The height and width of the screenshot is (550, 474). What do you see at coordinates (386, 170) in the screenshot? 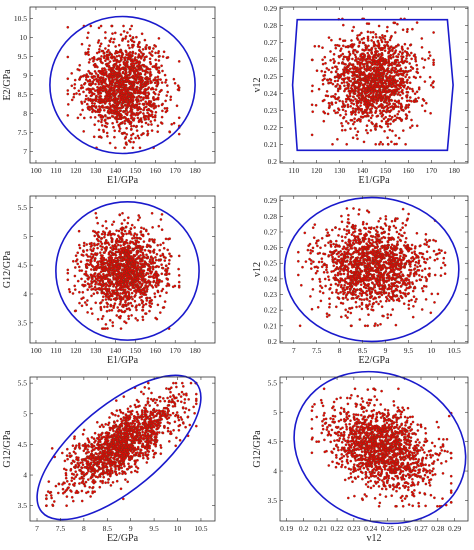
I see `x-tick-label: 150` at bounding box center [386, 170].